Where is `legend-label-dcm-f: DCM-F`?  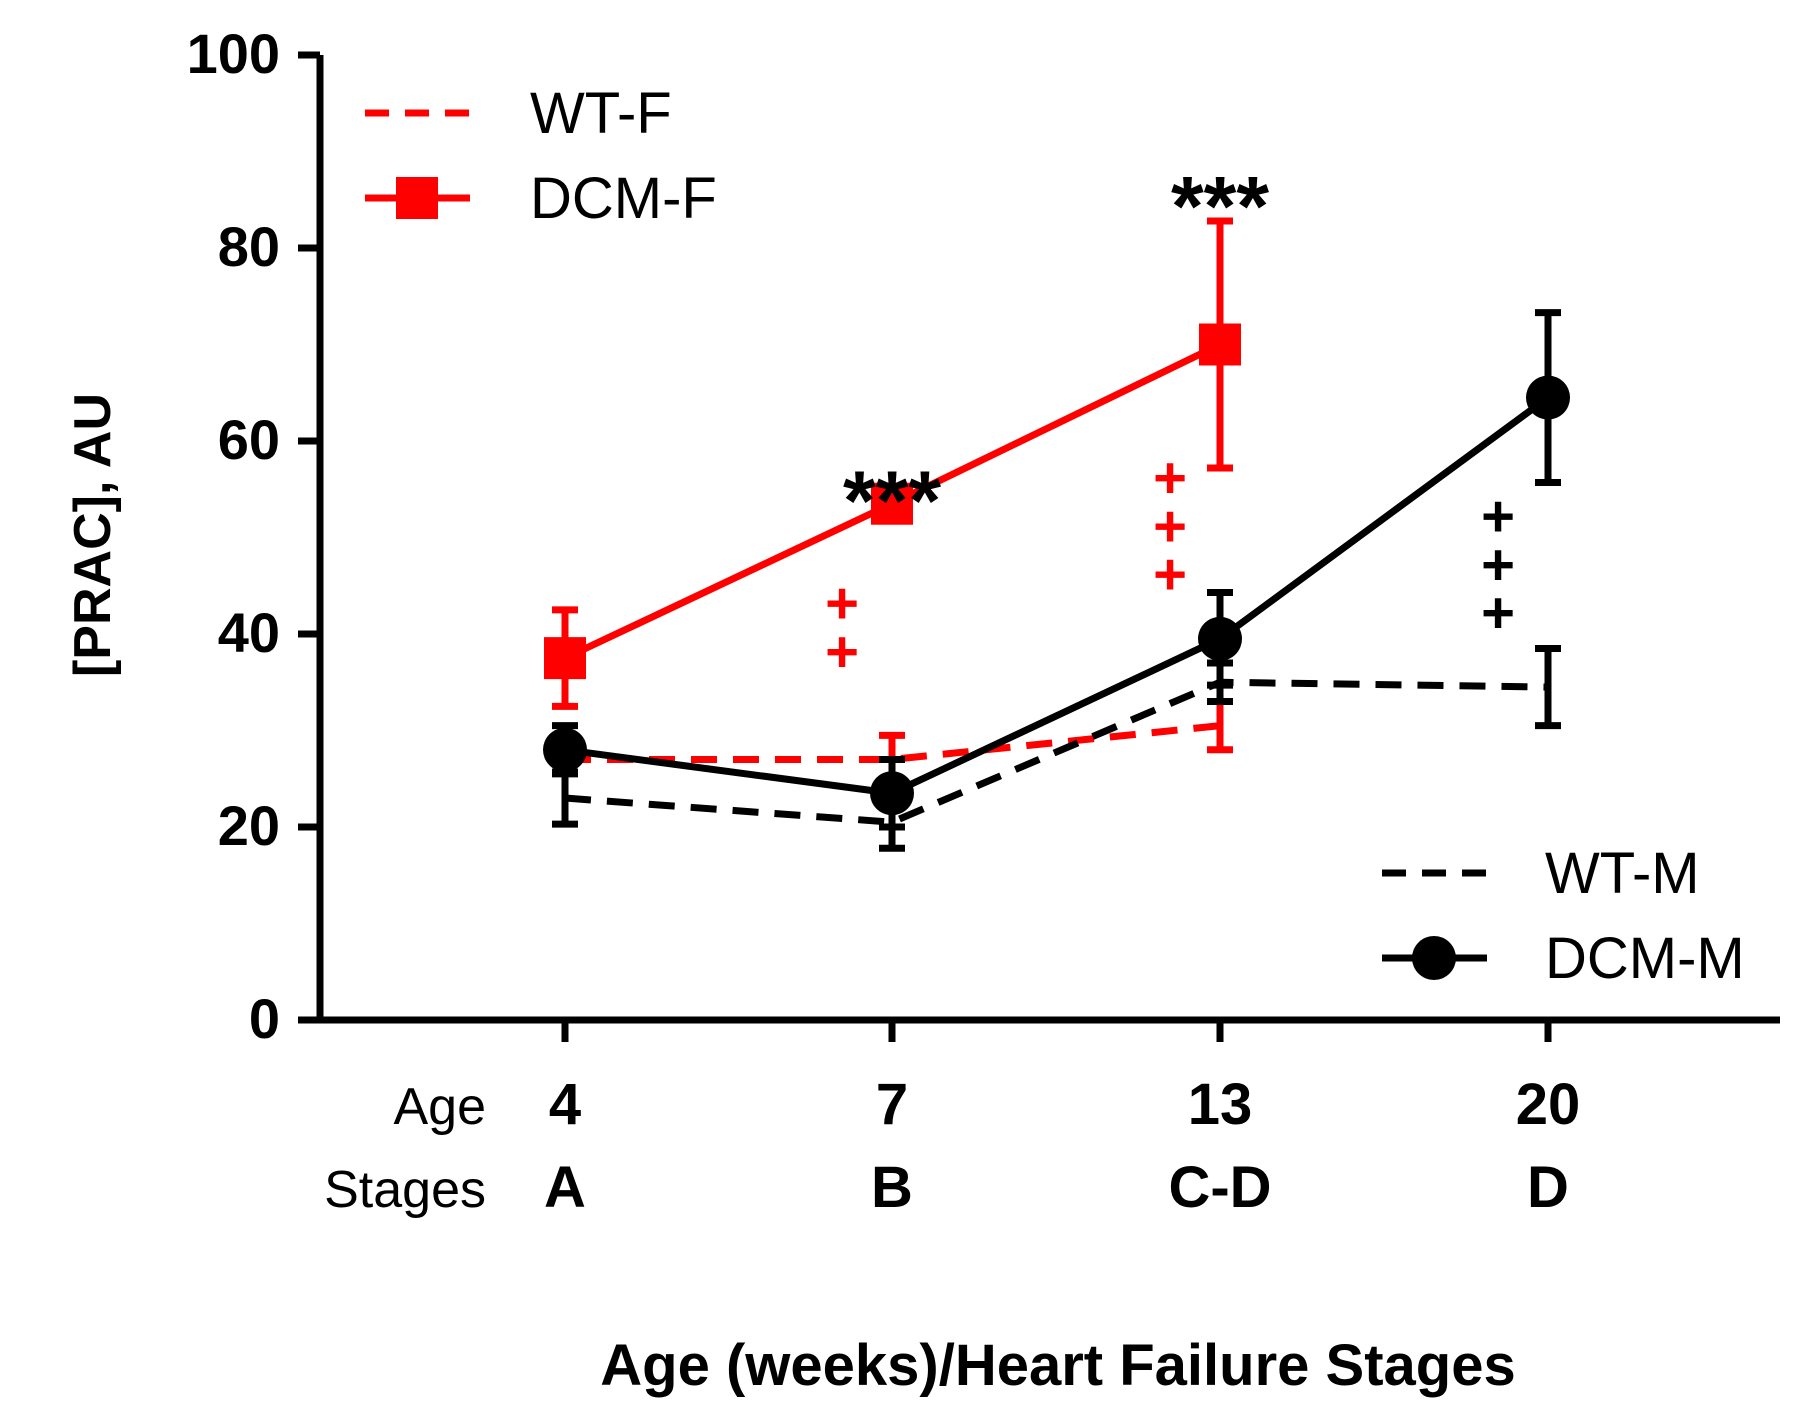 legend-label-dcm-f: DCM-F is located at coordinates (623, 198).